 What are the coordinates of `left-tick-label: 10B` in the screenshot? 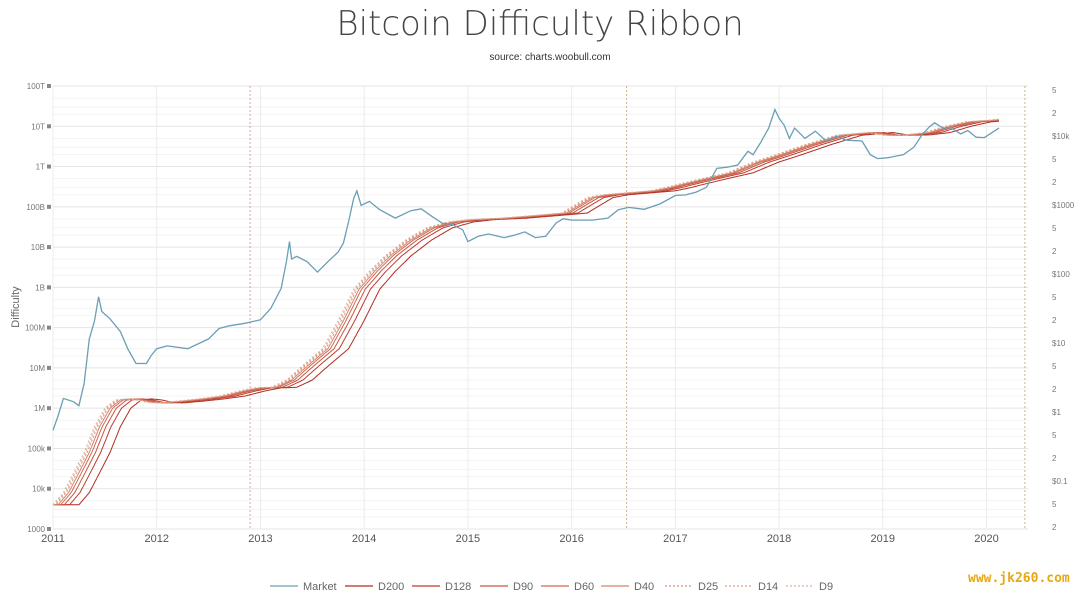 It's located at (38, 247).